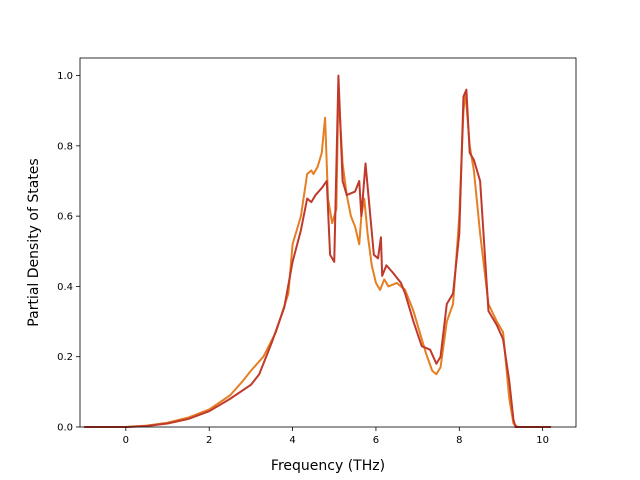 The height and width of the screenshot is (480, 640). Describe the element at coordinates (542, 440) in the screenshot. I see `x-tick-label: 10` at that location.